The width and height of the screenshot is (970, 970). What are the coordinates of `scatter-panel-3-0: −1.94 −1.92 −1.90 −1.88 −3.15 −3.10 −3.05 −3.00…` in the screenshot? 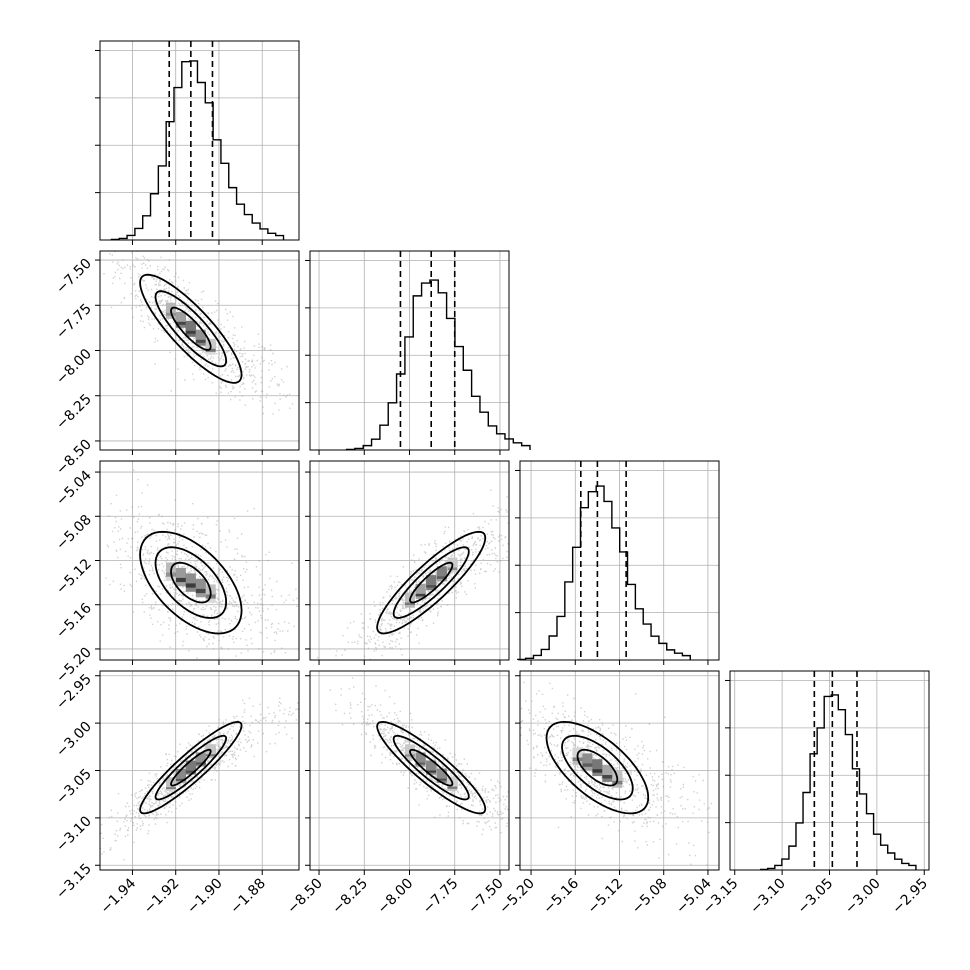 It's located at (176, 794).